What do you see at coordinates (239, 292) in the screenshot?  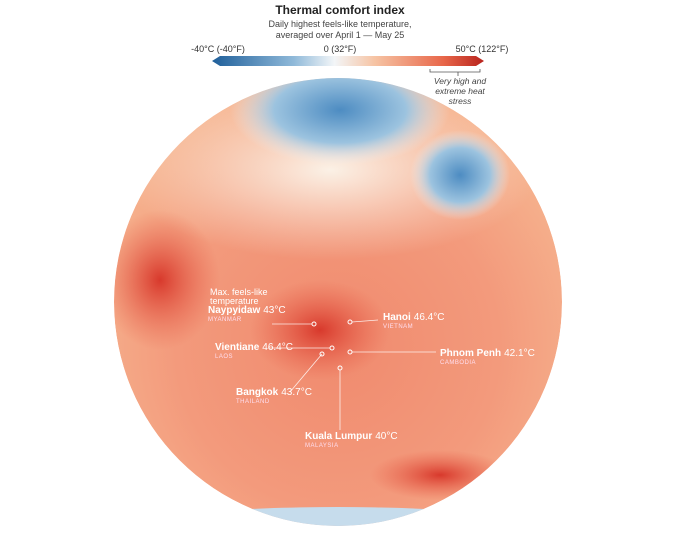 I see `annotation: Max. feels-like` at bounding box center [239, 292].